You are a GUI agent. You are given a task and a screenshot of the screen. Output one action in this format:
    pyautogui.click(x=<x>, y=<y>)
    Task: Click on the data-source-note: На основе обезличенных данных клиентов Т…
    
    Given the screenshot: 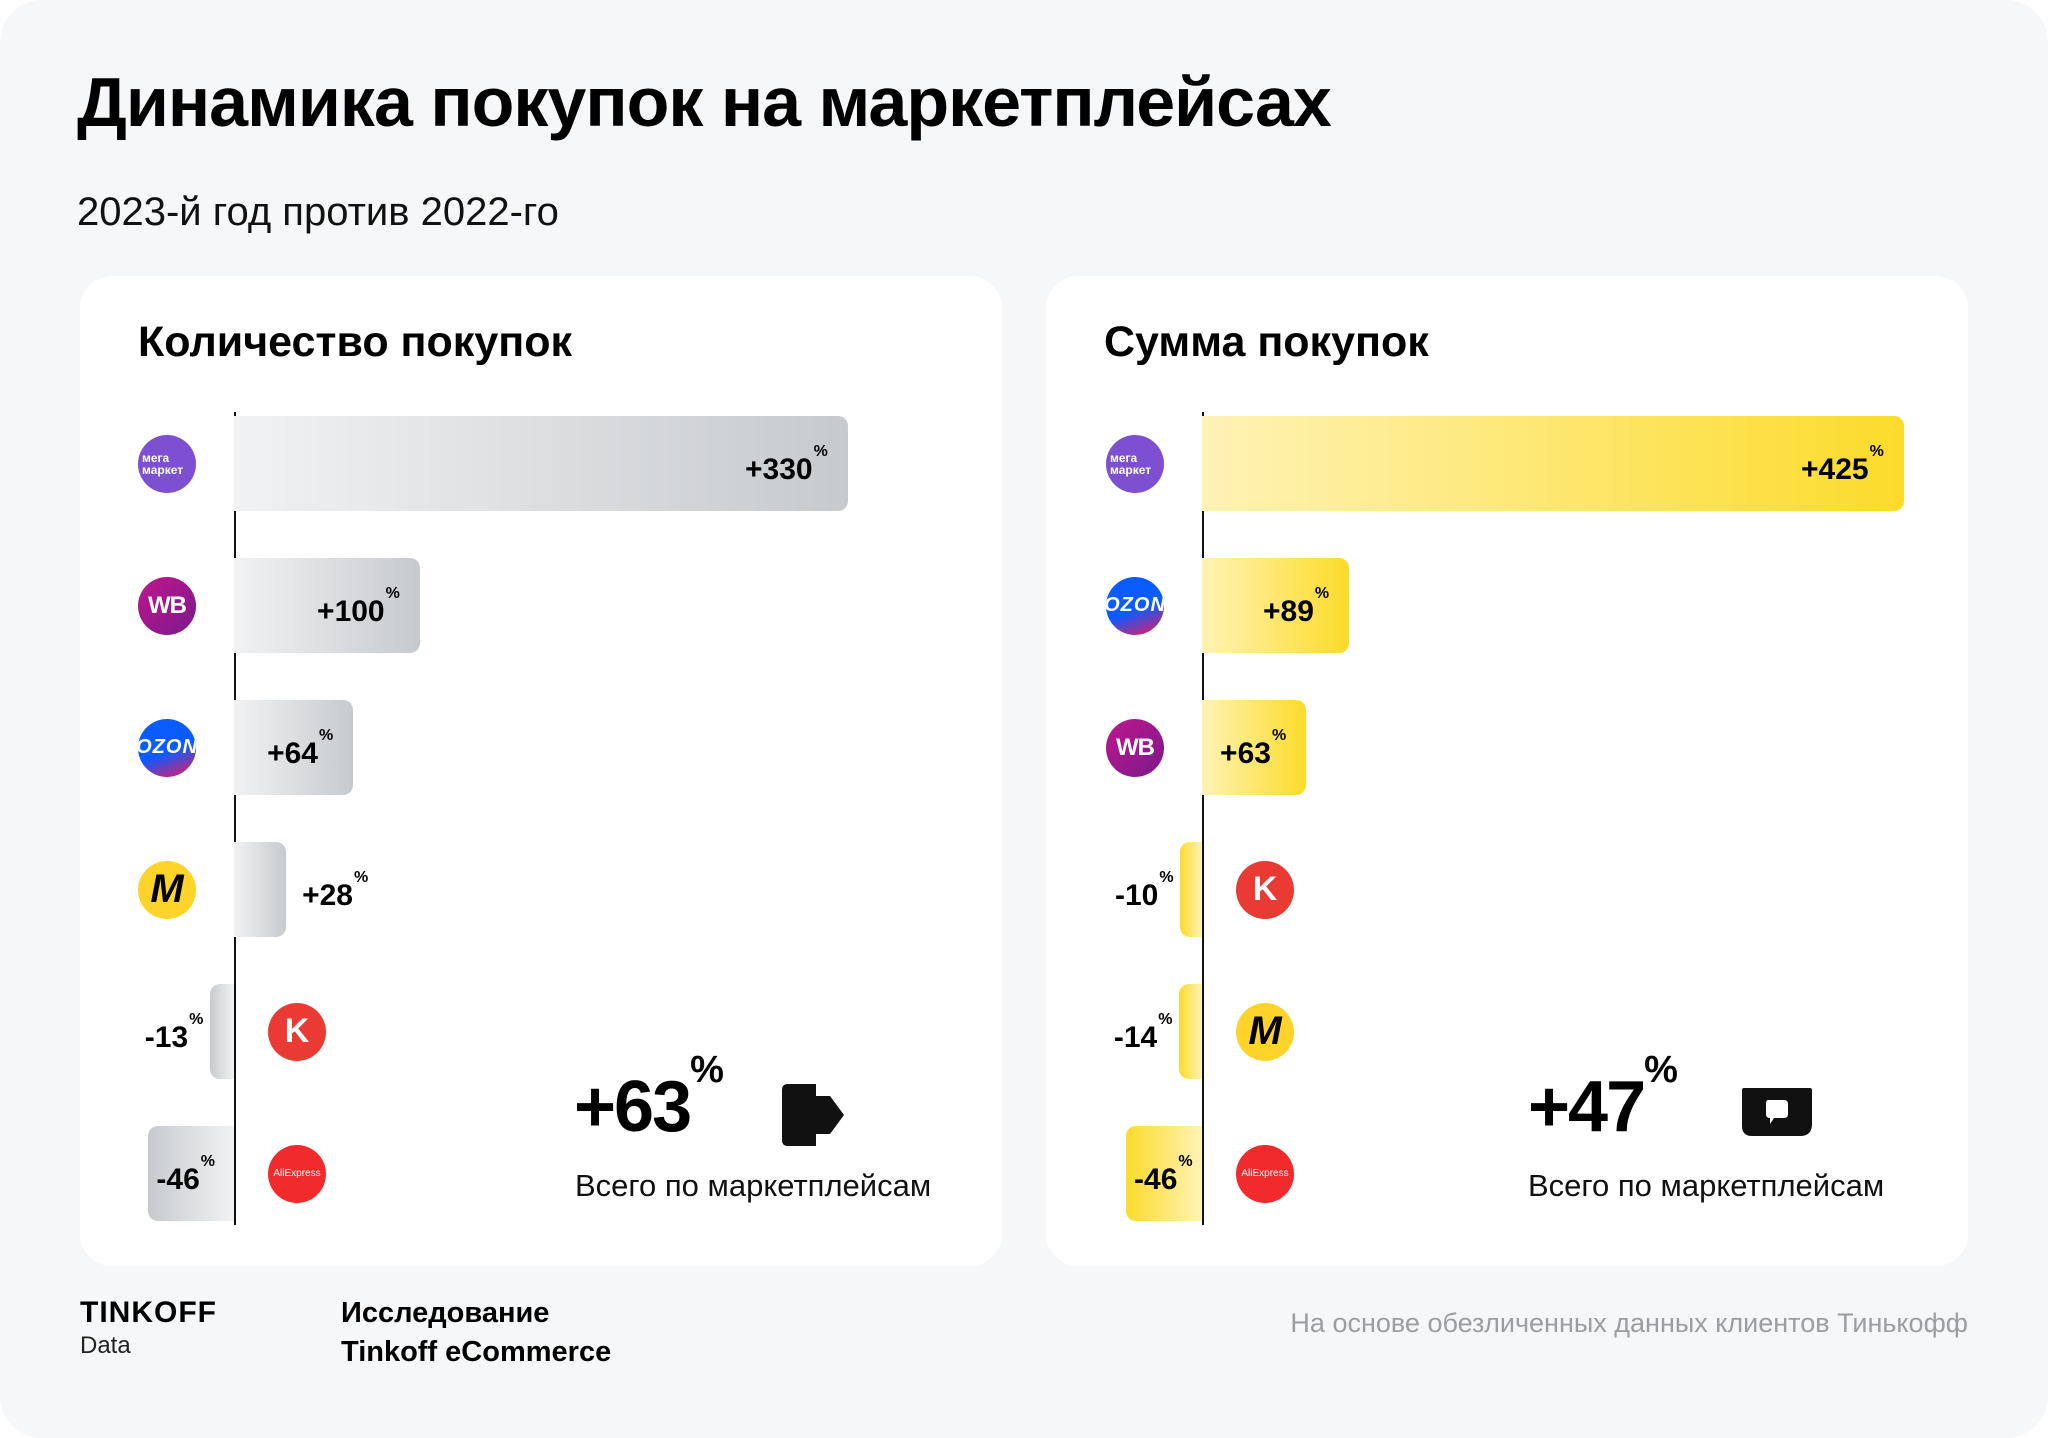 What is the action you would take?
    pyautogui.click(x=1629, y=1323)
    